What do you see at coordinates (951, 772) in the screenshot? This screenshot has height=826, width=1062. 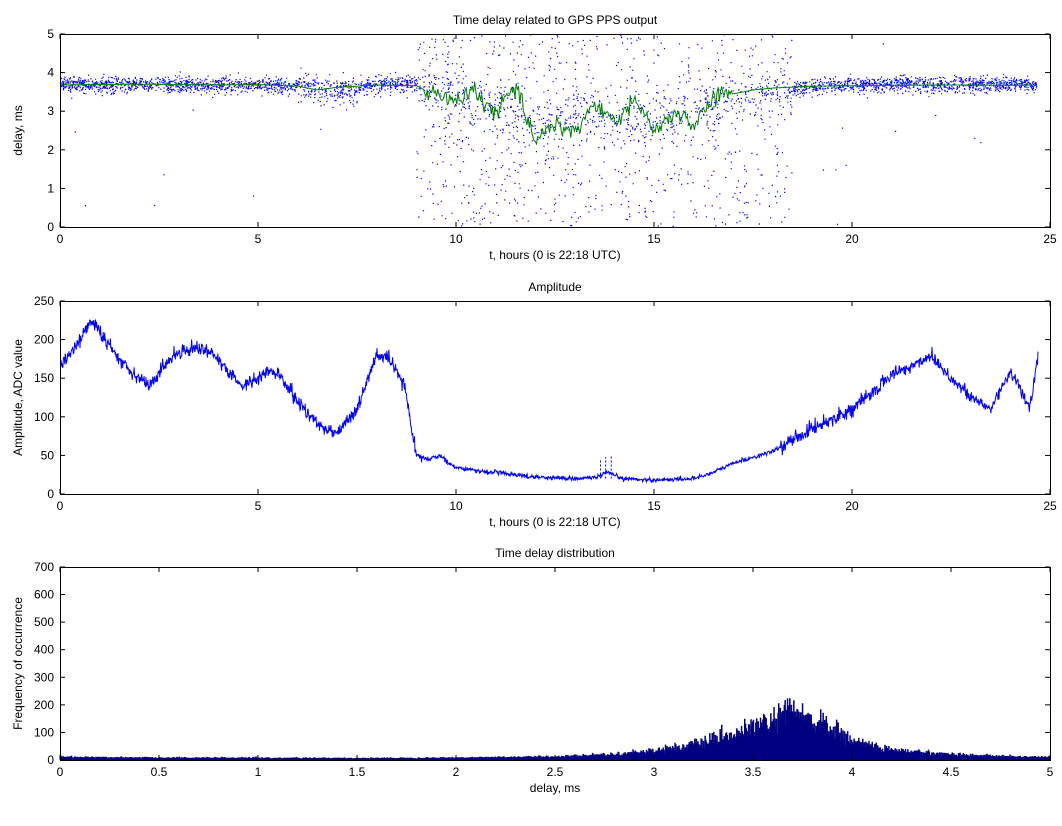 I see `x-tick-label: 4.5` at bounding box center [951, 772].